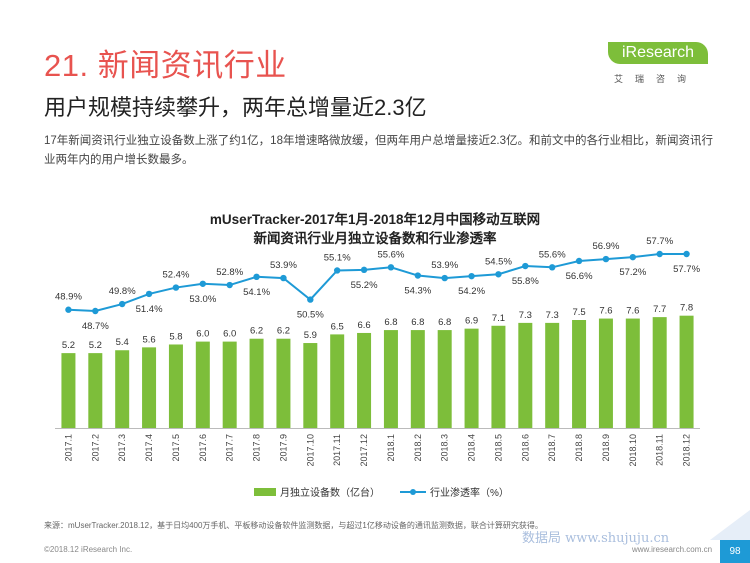  I want to click on x-tick-label: 2018.5, so click(498, 448).